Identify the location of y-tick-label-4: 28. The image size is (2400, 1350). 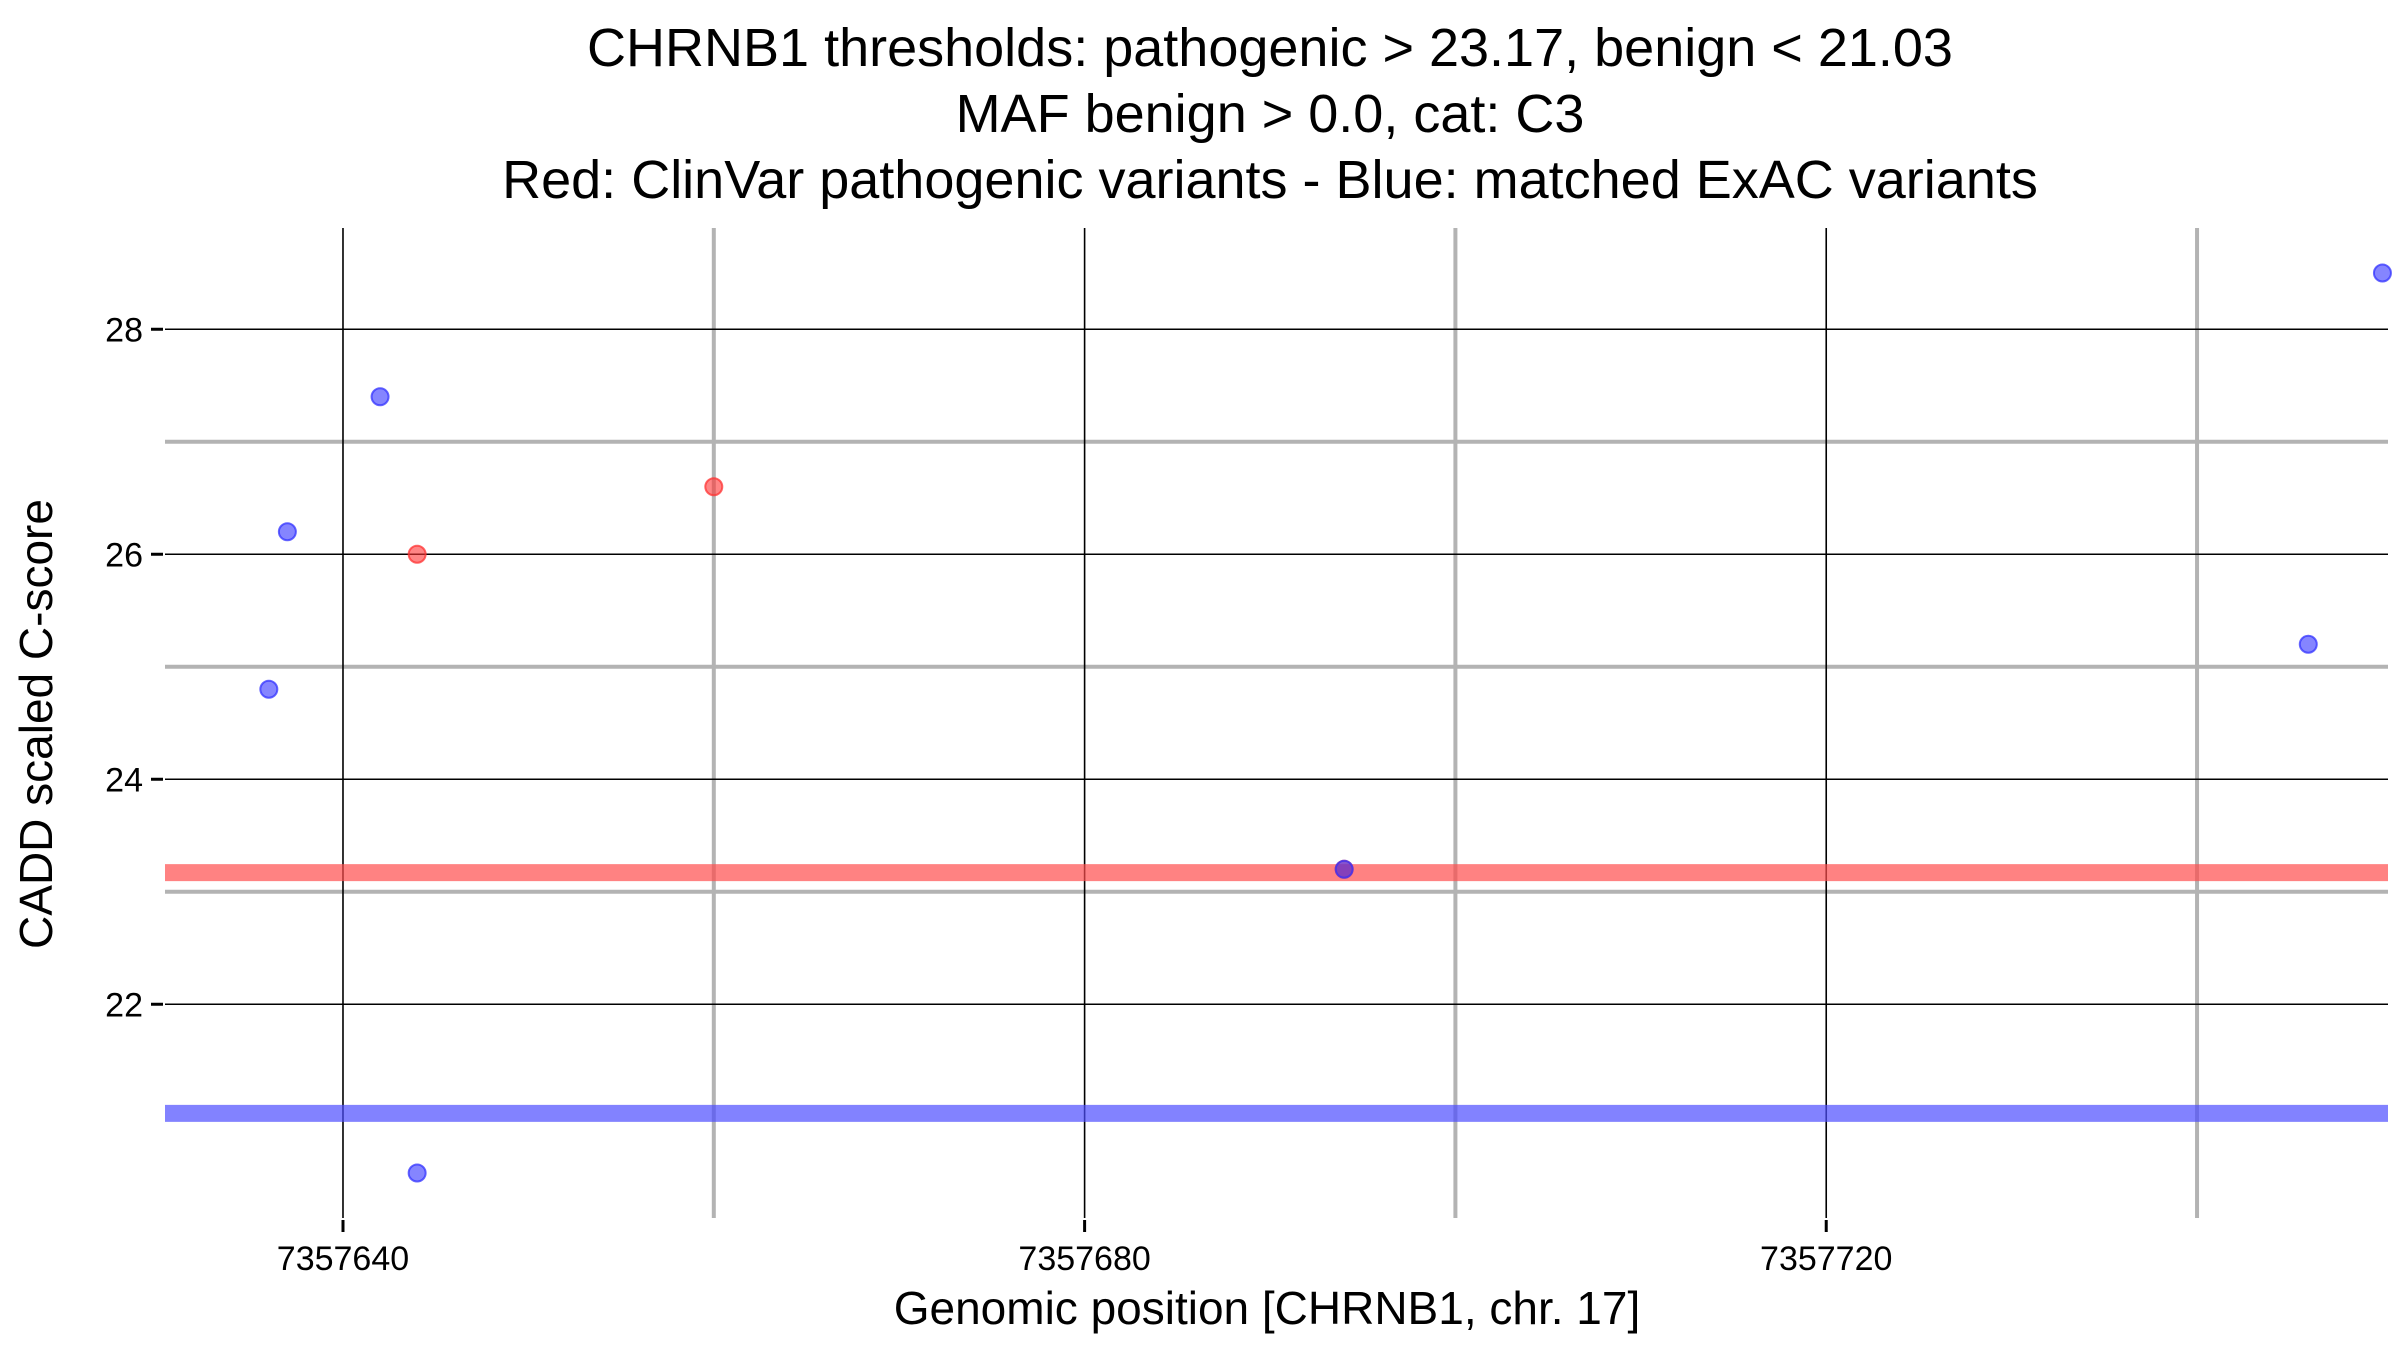
(124, 330).